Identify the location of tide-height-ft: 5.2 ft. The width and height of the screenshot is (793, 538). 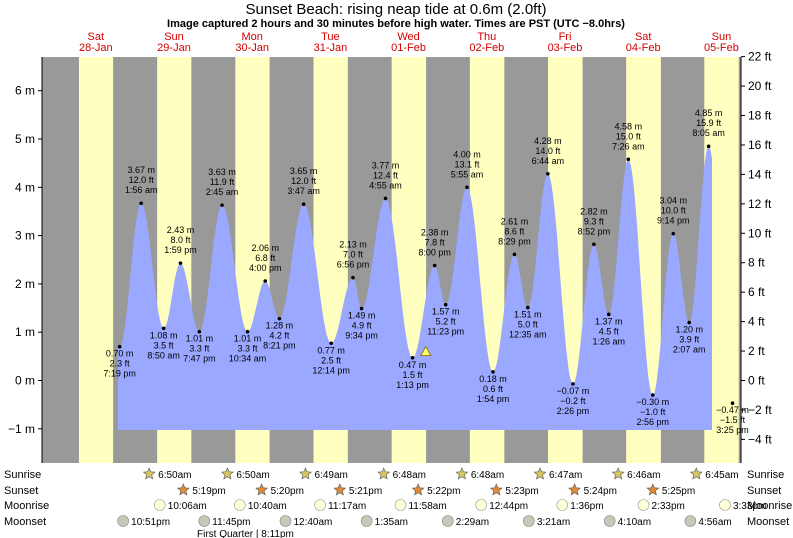
(446, 322).